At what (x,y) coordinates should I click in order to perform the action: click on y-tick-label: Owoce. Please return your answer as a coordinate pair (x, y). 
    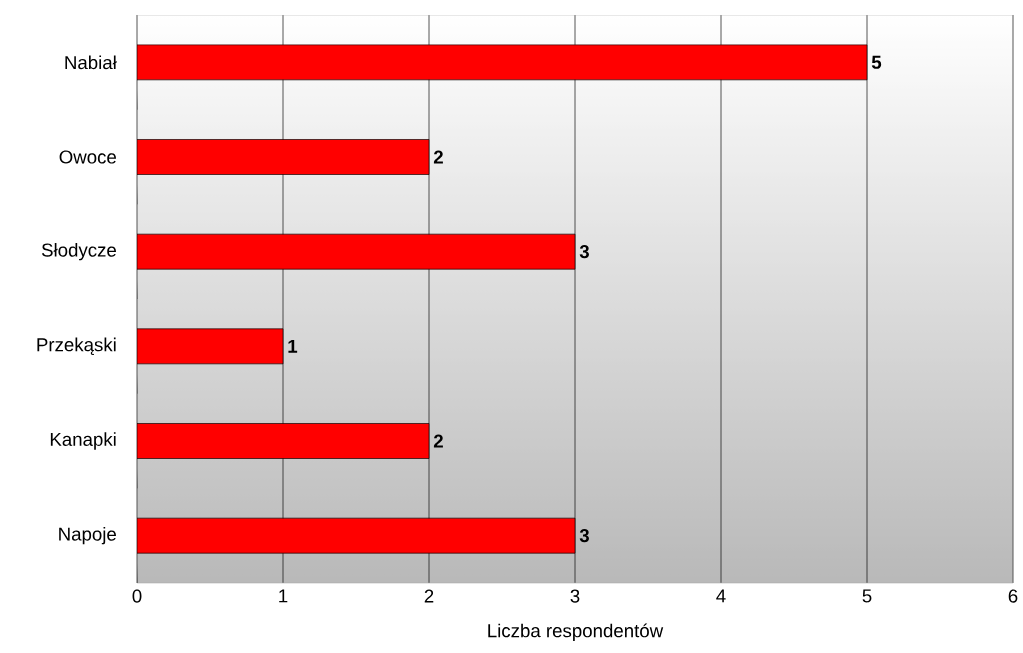
    Looking at the image, I should click on (87, 157).